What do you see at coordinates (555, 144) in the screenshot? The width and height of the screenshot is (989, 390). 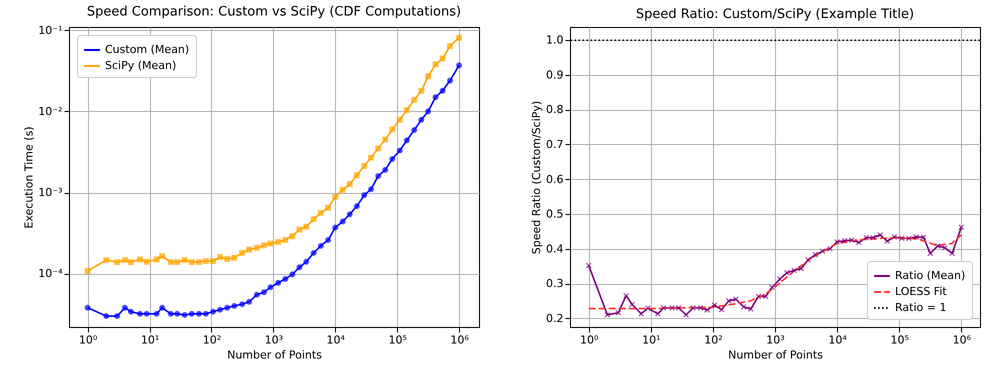 I see `y-tick-label: 0.7` at bounding box center [555, 144].